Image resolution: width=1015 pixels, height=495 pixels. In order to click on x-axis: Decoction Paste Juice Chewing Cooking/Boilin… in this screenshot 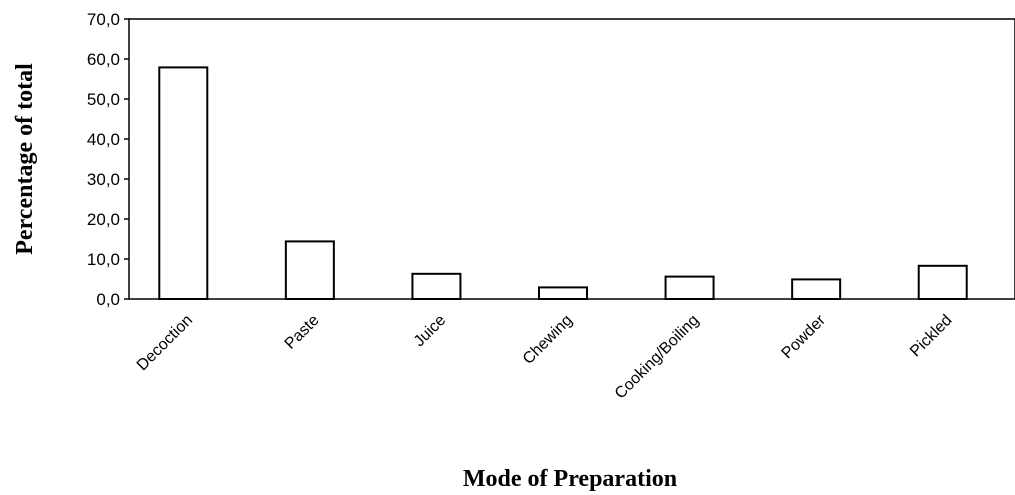, I will do `click(545, 356)`.